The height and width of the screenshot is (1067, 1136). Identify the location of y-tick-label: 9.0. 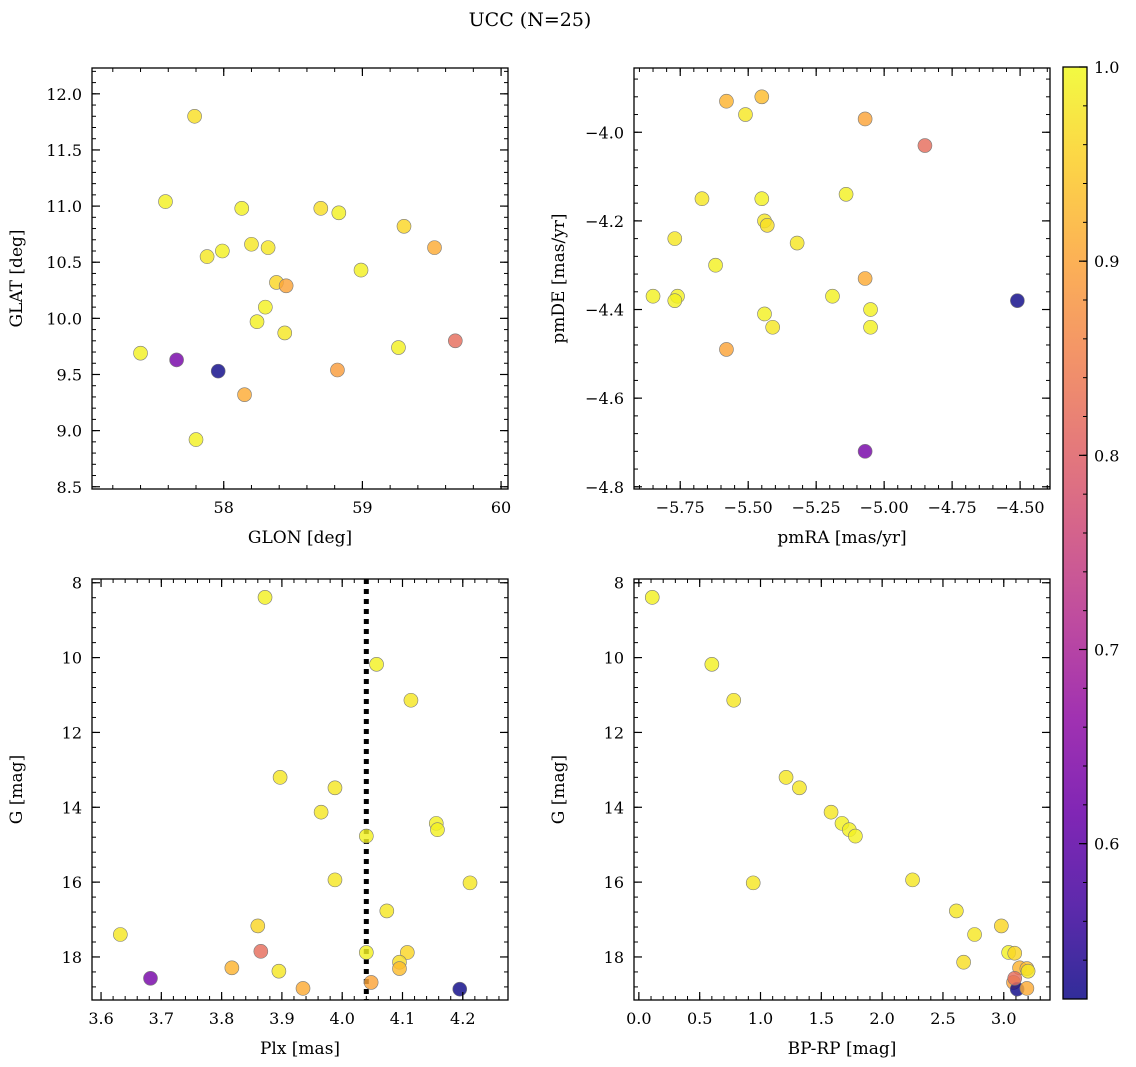
(69, 431).